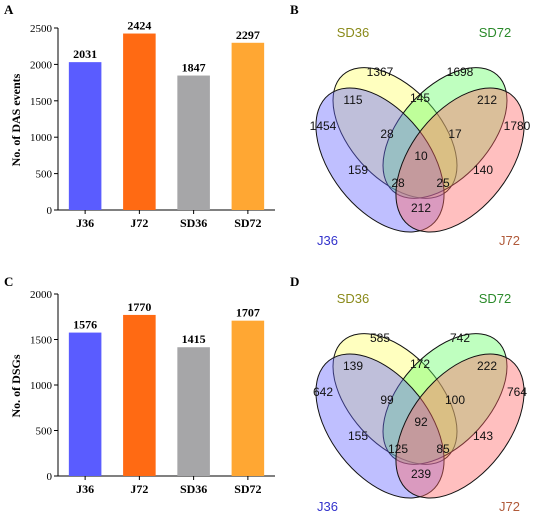 The width and height of the screenshot is (550, 524). What do you see at coordinates (16, 385) in the screenshot?
I see `y-axis-label: No. of DSGs` at bounding box center [16, 385].